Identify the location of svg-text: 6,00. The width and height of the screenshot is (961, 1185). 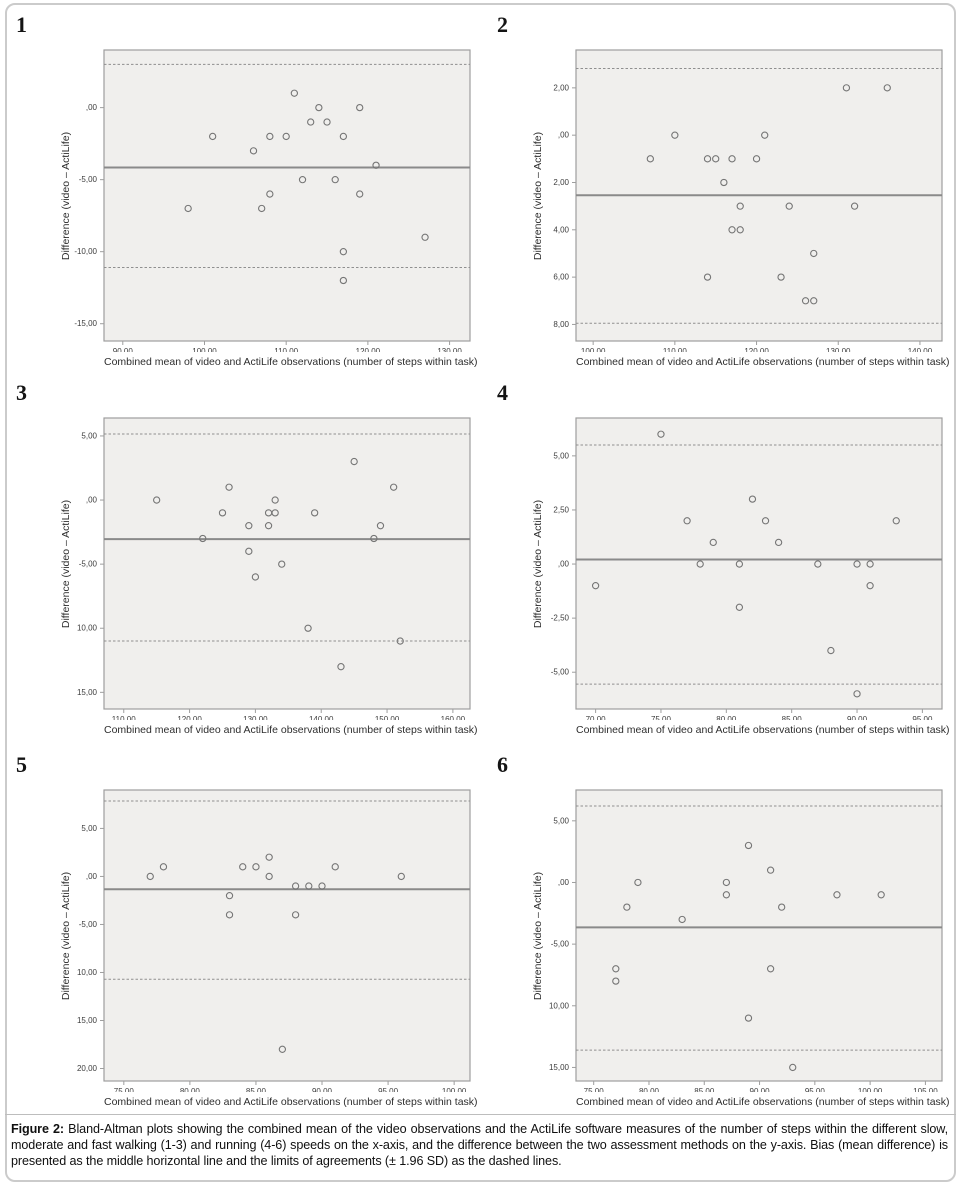
(561, 277).